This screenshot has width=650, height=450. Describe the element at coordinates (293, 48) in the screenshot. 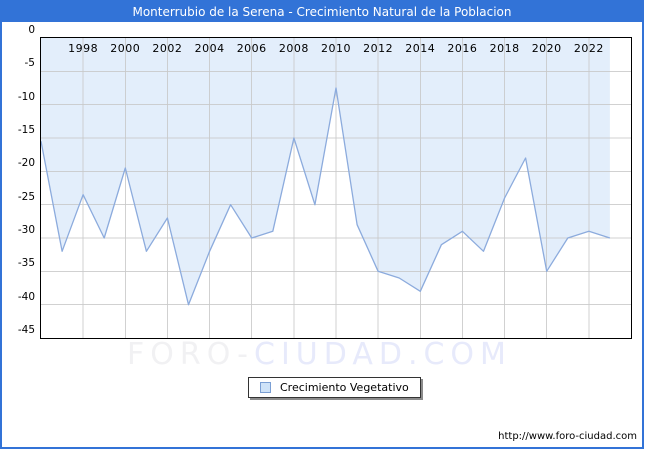

I see `x-tick-label: 2008` at that location.